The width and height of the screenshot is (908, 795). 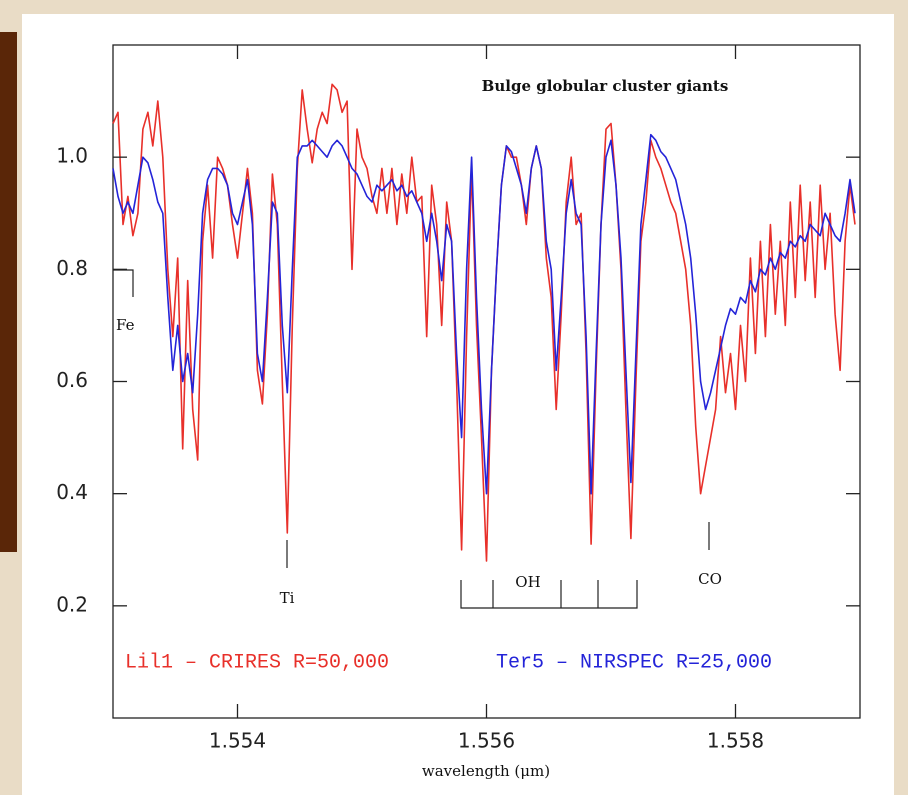 I want to click on chart-title: Bulge globular cluster giants, so click(x=605, y=86).